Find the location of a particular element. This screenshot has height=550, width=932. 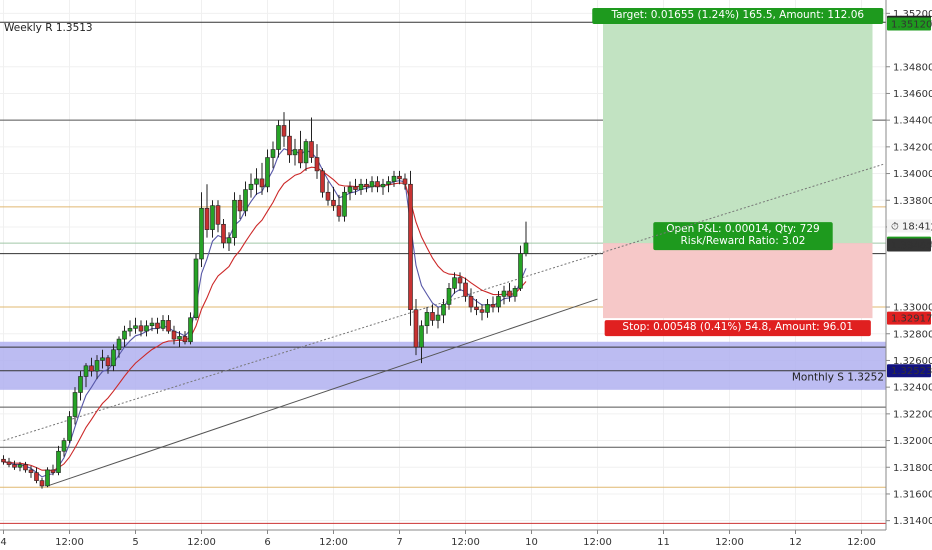

weekly-resistance-label: Weekly R 1.3513 is located at coordinates (48, 28).